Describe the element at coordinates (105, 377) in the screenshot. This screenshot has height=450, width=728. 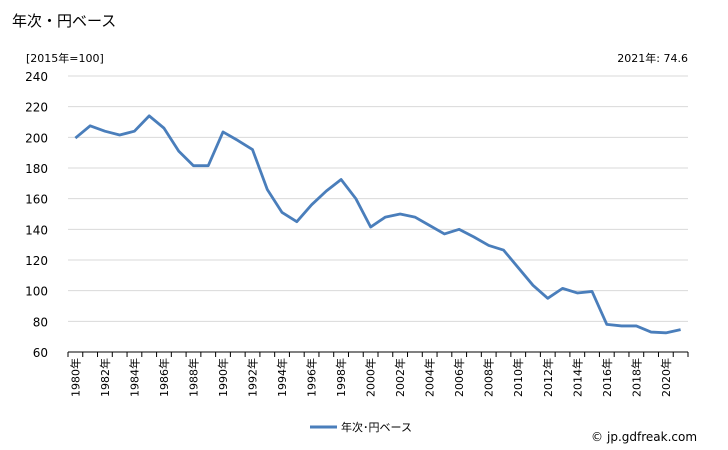
I see `x-tick-label: 1982年` at that location.